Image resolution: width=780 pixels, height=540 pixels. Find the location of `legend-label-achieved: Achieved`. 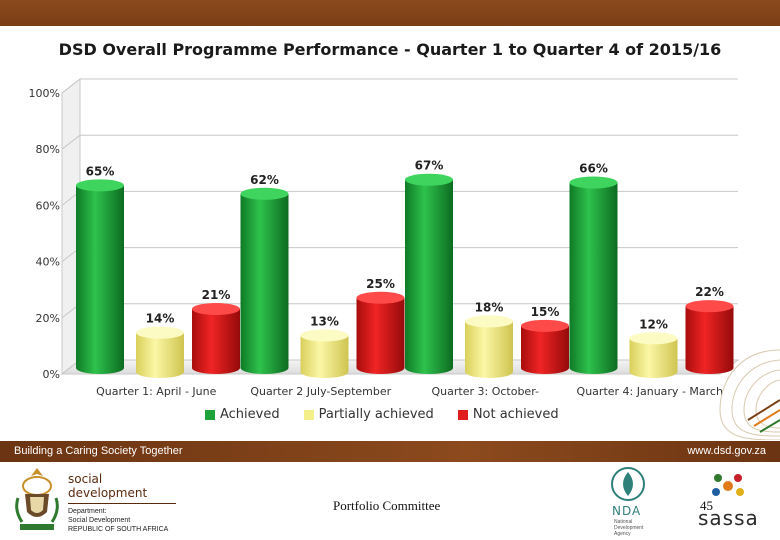

legend-label-achieved: Achieved is located at coordinates (250, 414).